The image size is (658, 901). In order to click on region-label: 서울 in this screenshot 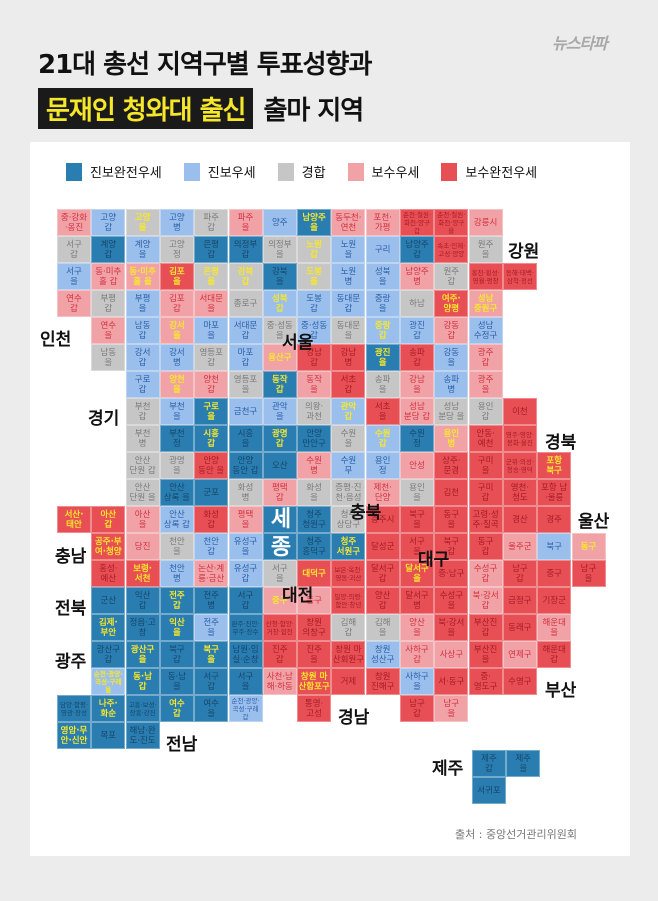, I will do `click(298, 343)`.